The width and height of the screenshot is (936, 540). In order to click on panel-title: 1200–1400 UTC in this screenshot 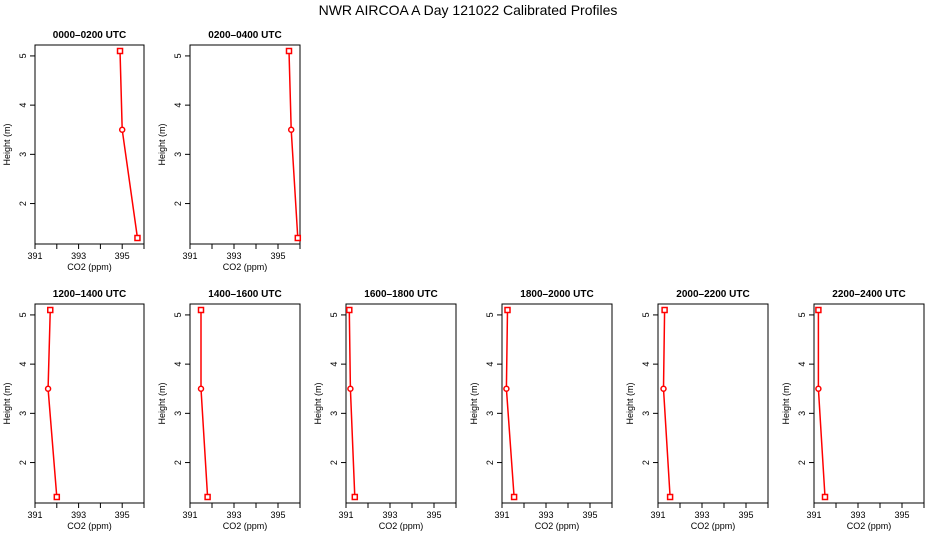, I will do `click(89, 294)`.